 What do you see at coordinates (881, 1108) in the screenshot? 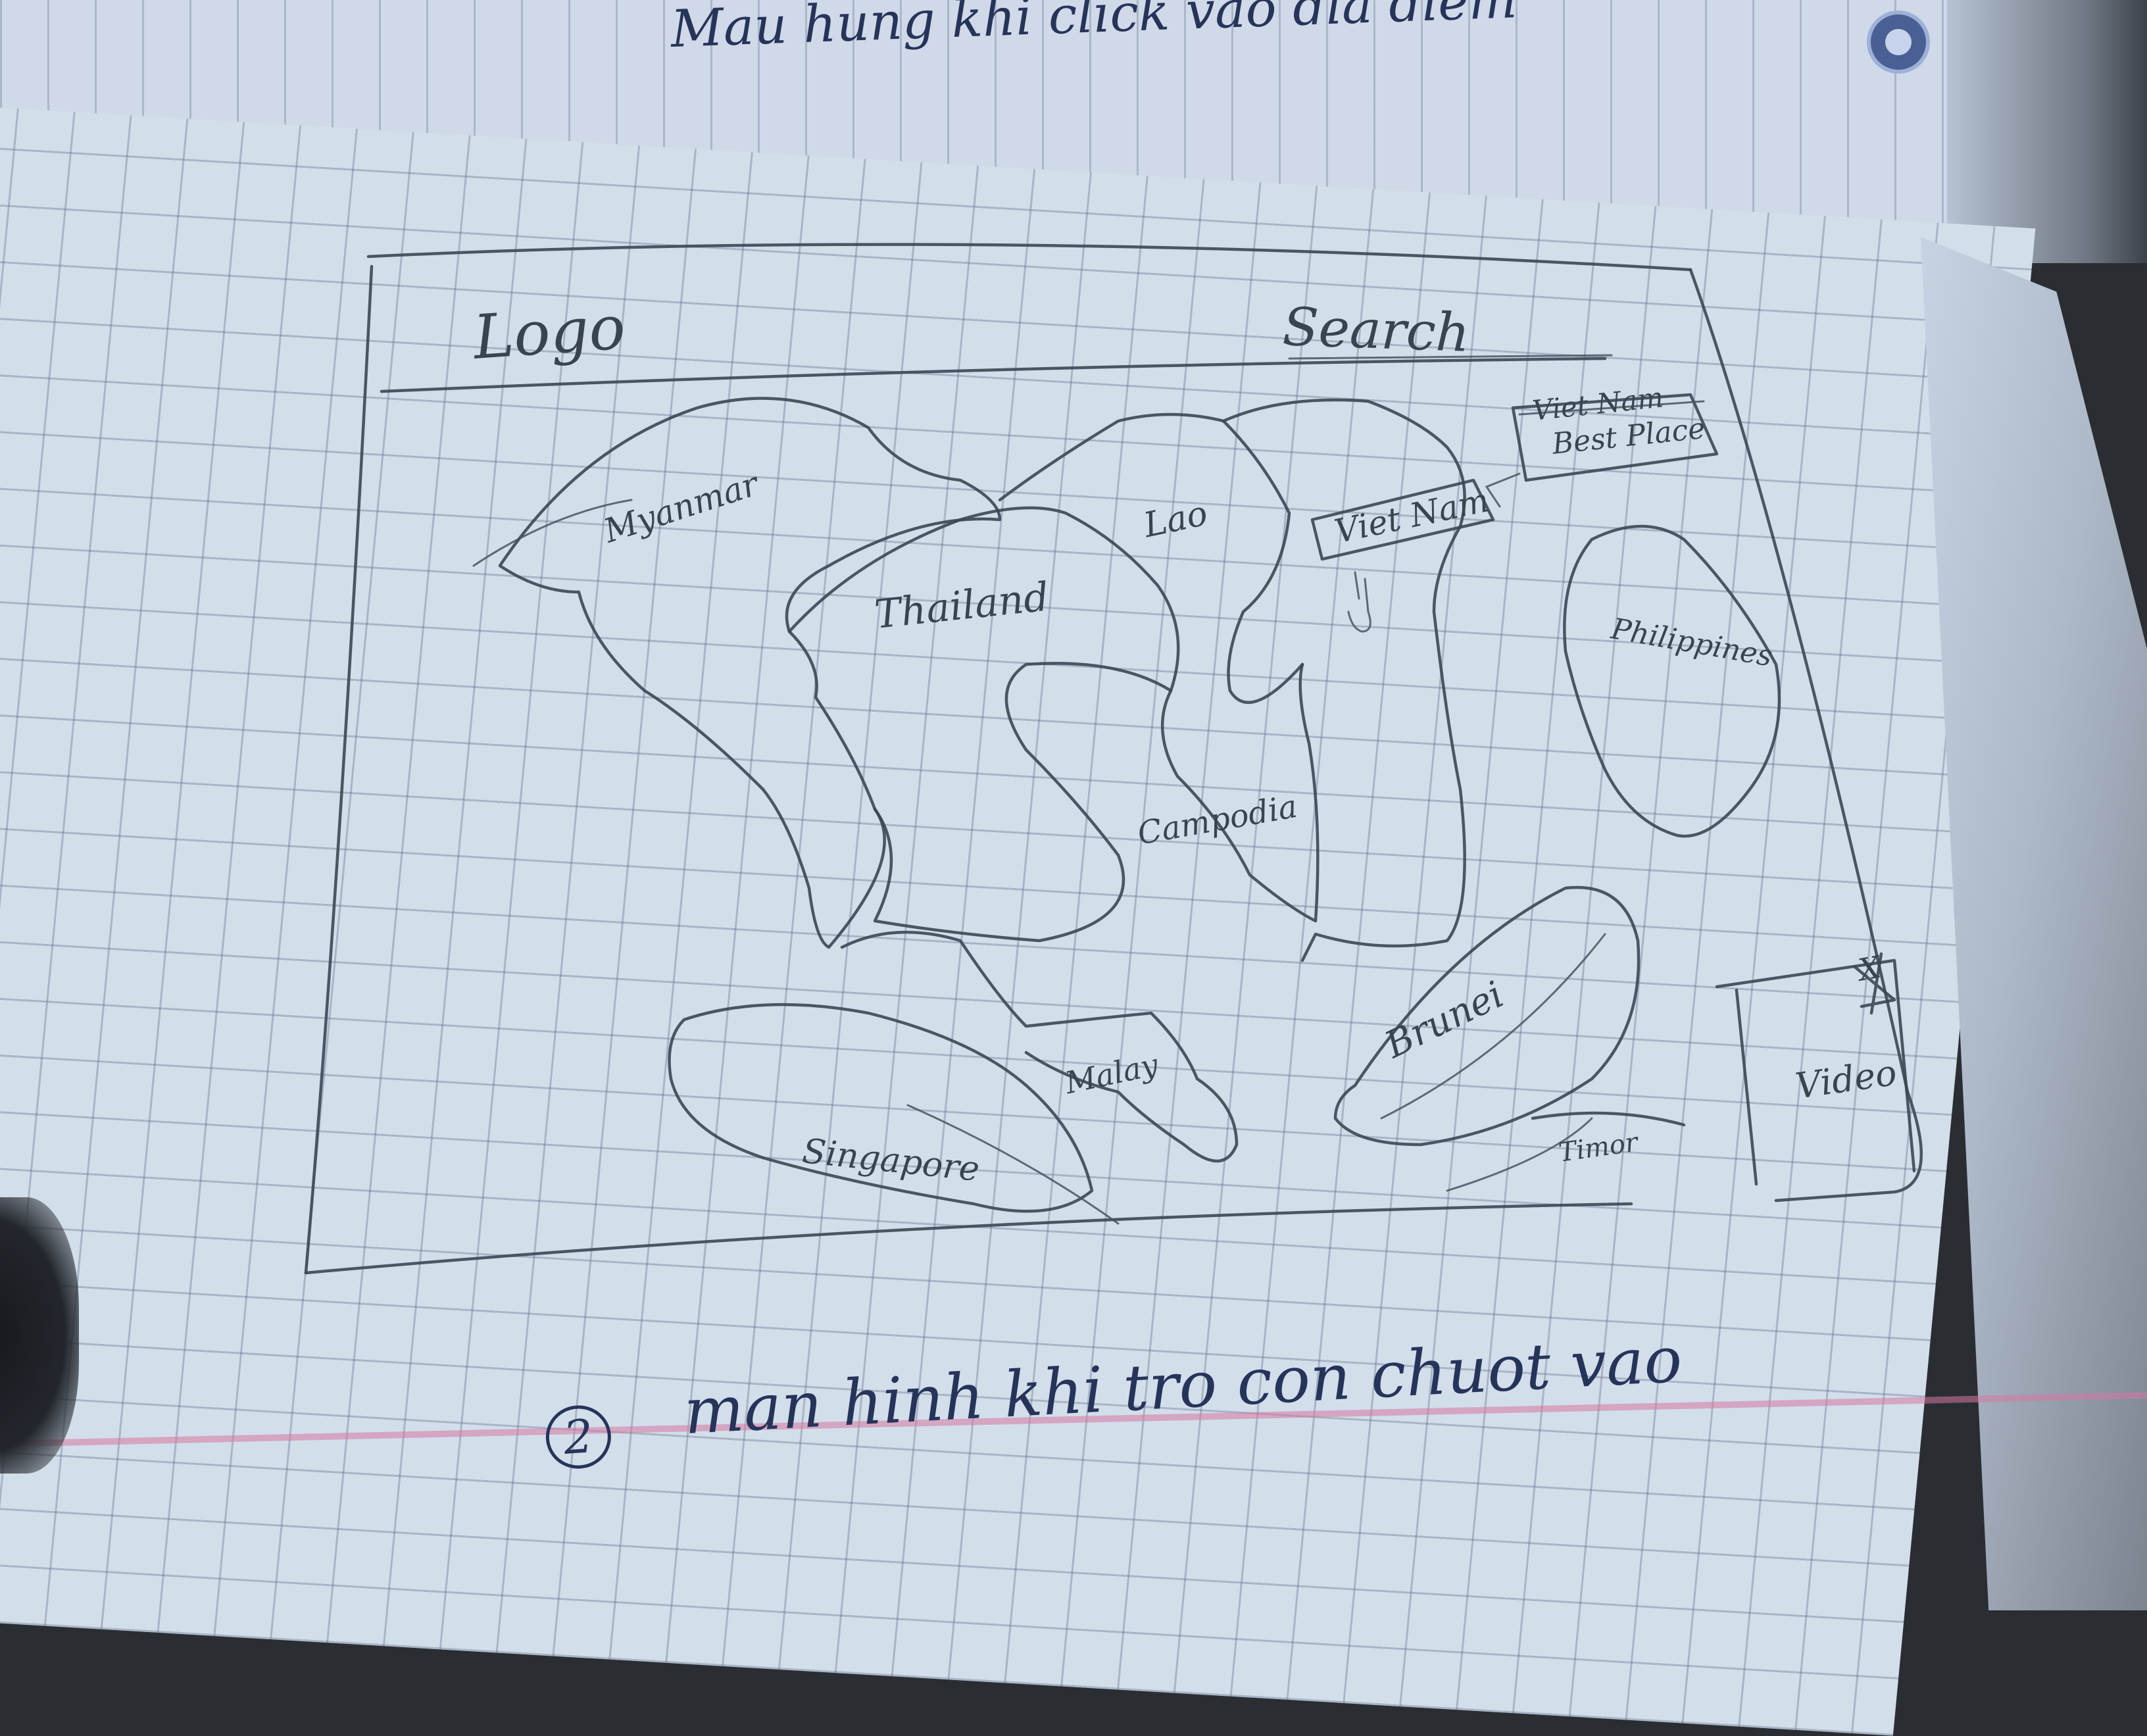
I see `map-singapore` at bounding box center [881, 1108].